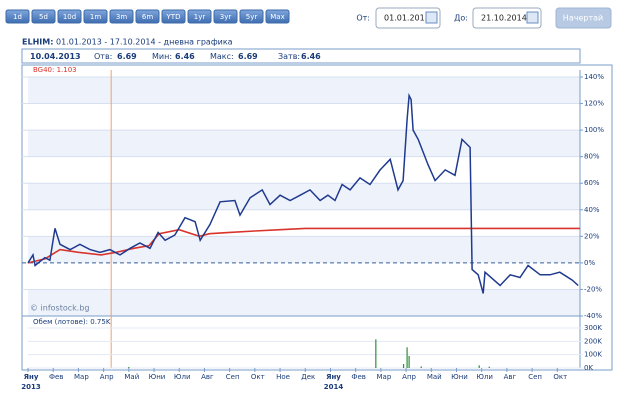 The image size is (620, 404). I want to click on y-tick-label: -20%, so click(593, 289).